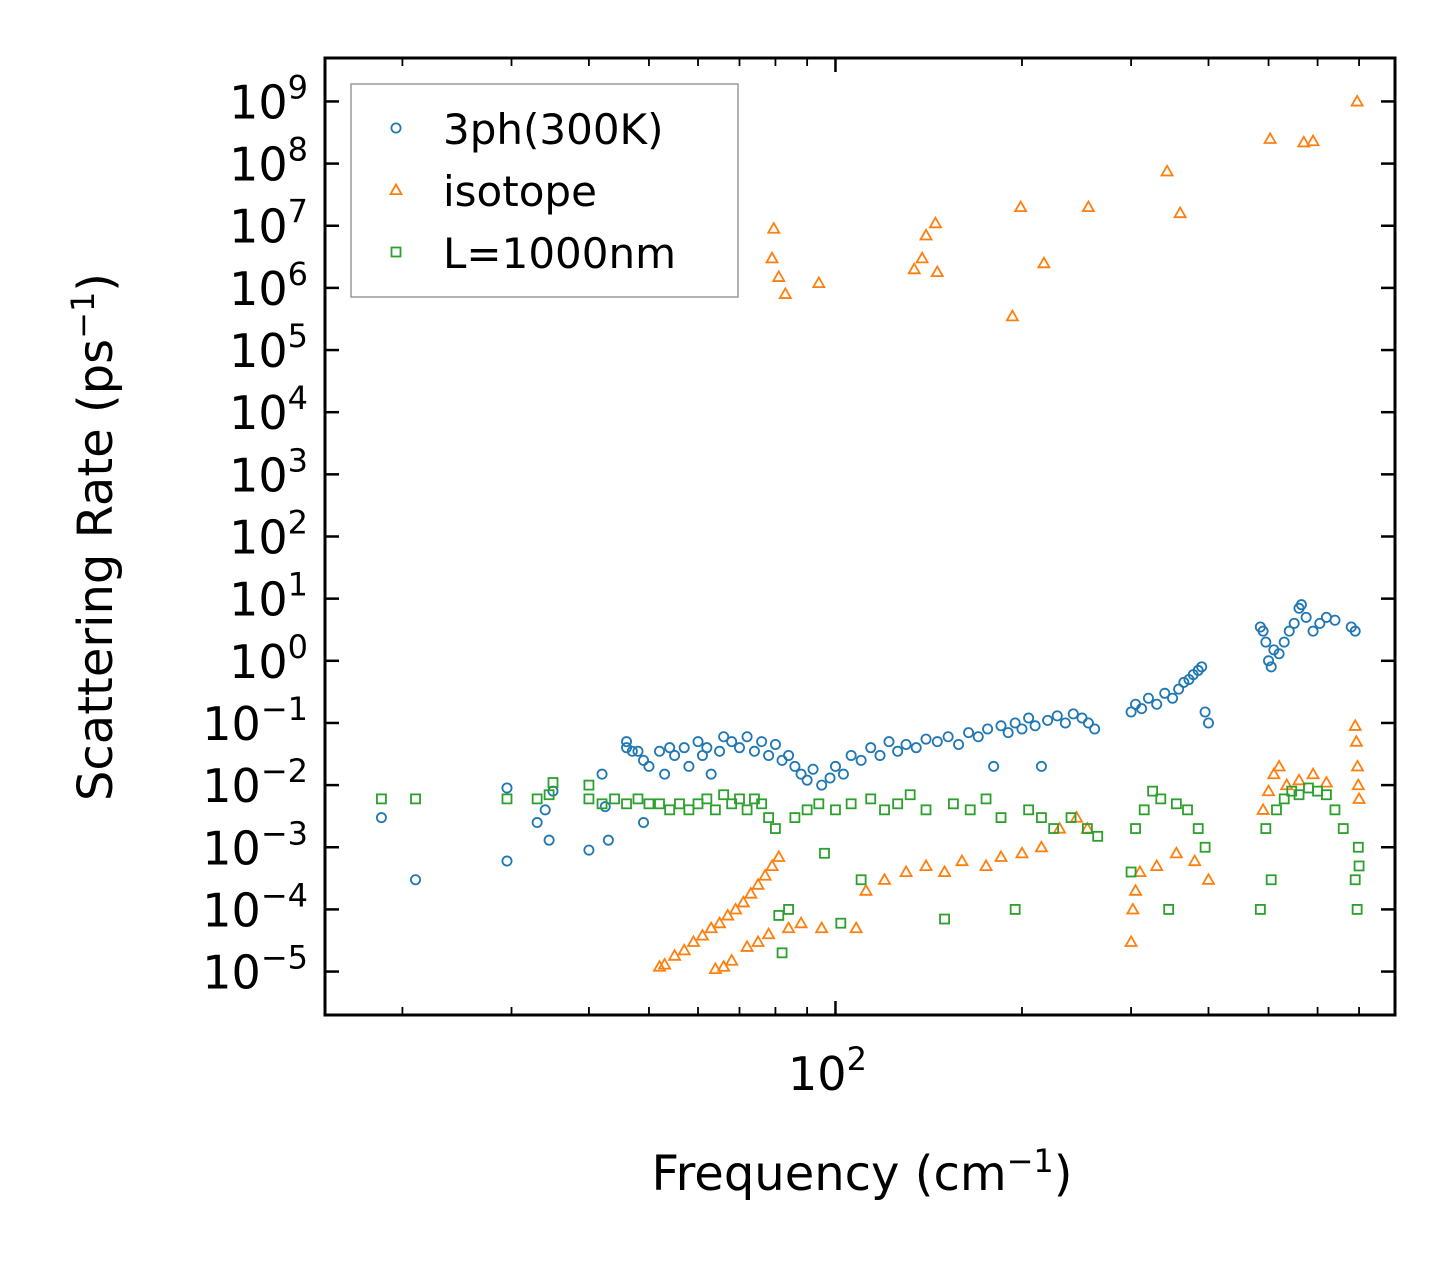 This screenshot has height=1265, width=1455. Describe the element at coordinates (255, 720) in the screenshot. I see `y-tick-label: 10⁻¹` at that location.